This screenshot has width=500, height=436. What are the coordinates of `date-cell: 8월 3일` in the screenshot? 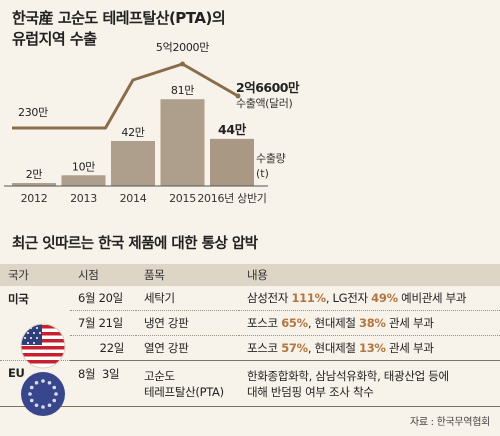 It's located at (103, 383).